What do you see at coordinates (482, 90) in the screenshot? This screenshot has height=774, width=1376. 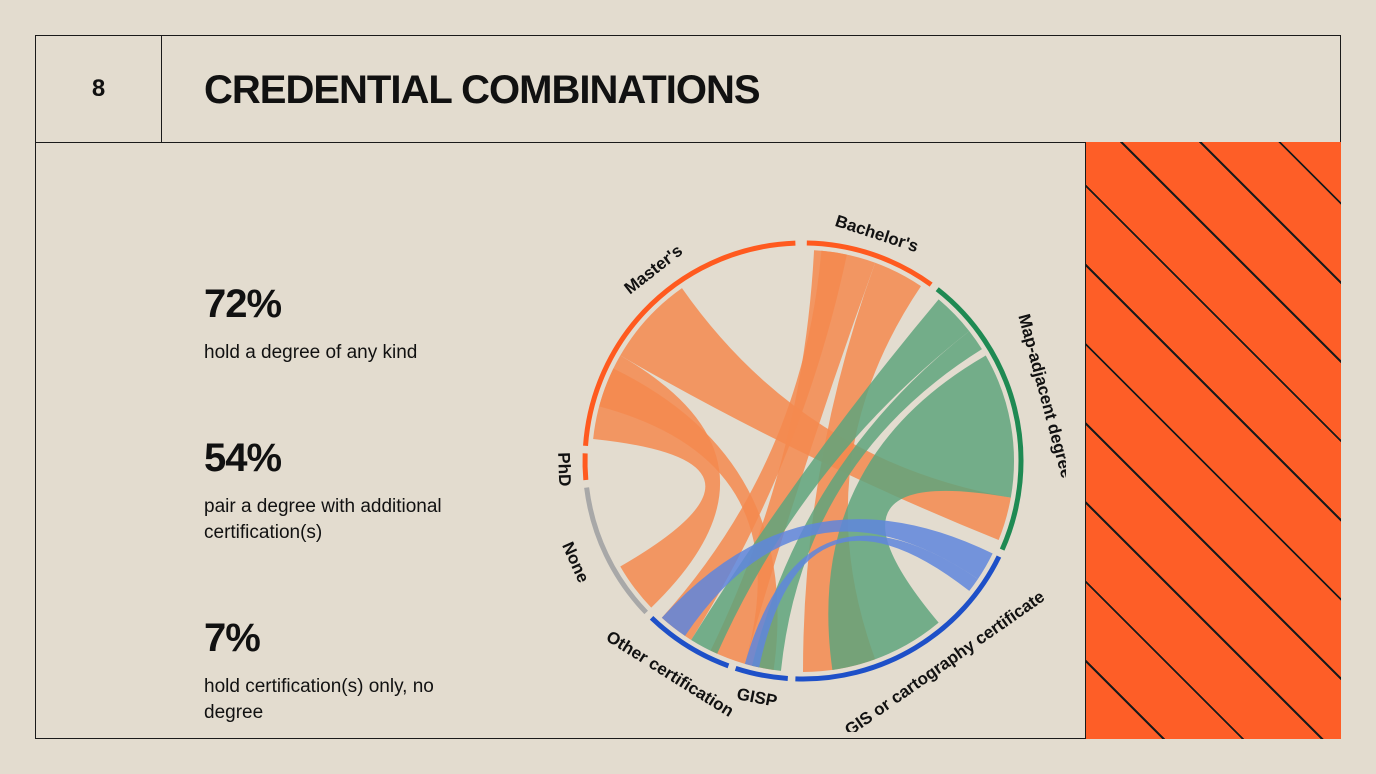 I see `page-title: CREDENTIAL COMBINATIONS` at bounding box center [482, 90].